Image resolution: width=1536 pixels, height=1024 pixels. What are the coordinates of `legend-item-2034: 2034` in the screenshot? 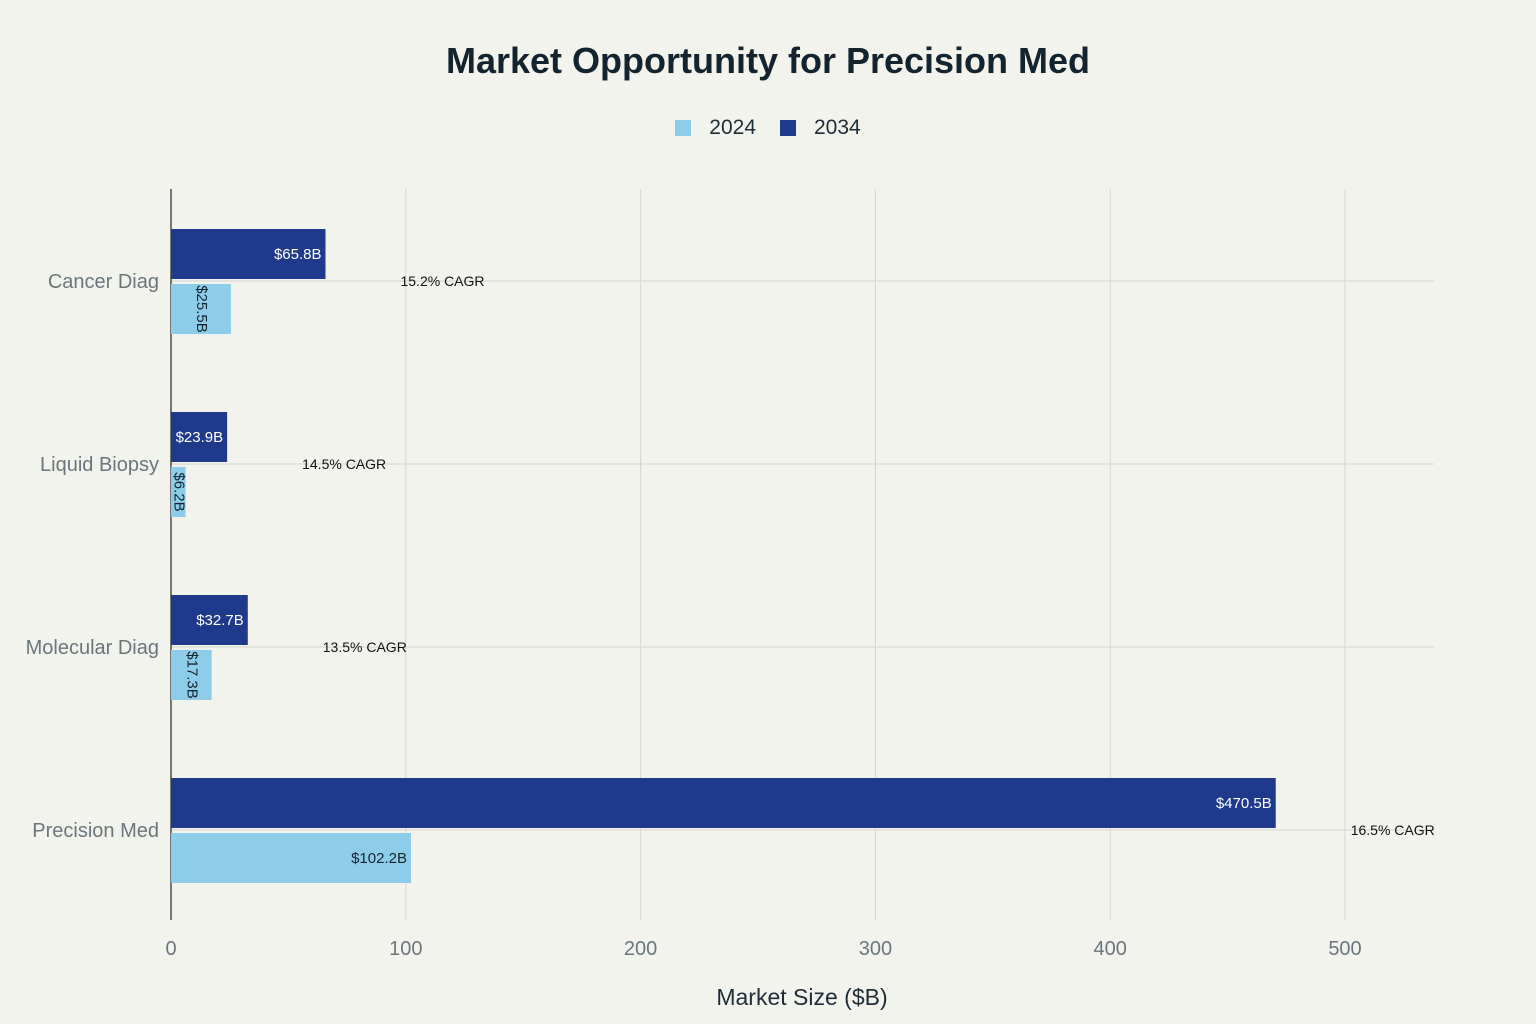 It's located at (820, 128).